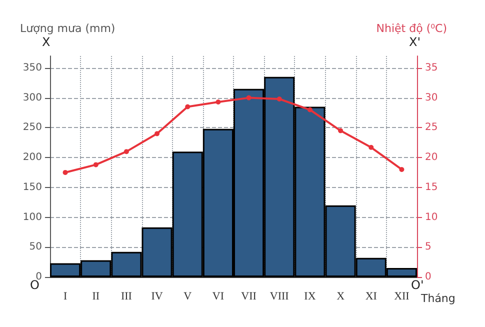  Describe the element at coordinates (32, 128) in the screenshot. I see `y-tick-label: 250` at that location.